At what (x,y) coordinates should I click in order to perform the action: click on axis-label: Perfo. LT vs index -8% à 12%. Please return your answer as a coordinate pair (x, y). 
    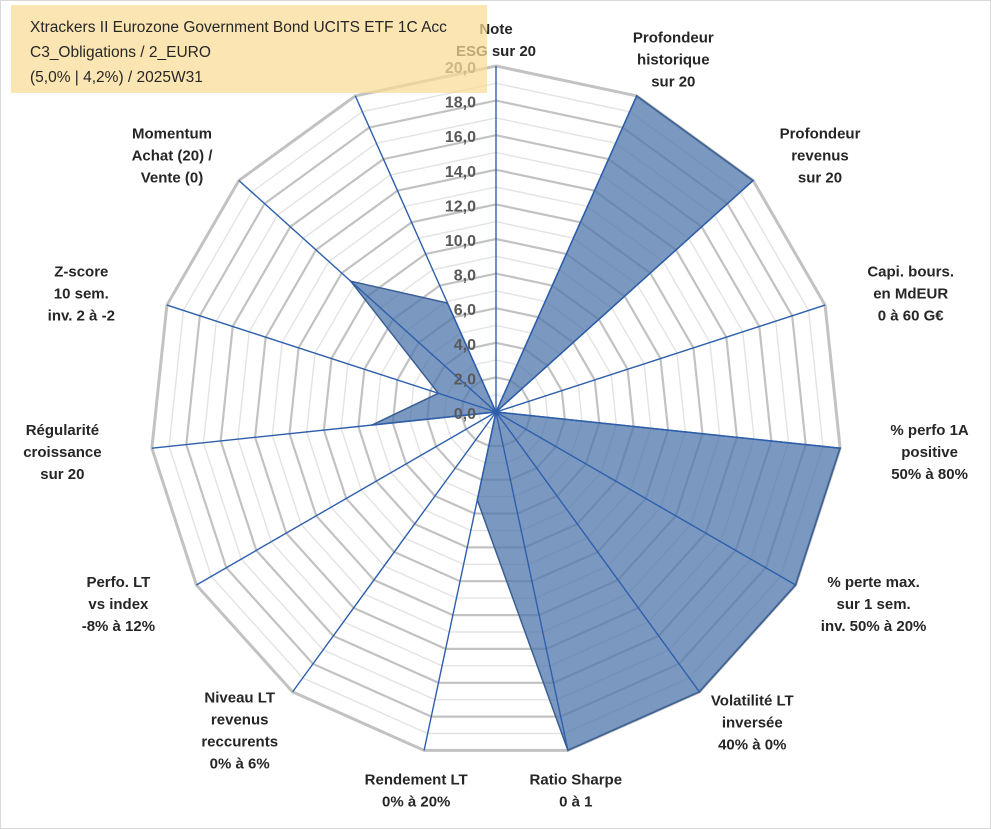
    Looking at the image, I should click on (118, 604).